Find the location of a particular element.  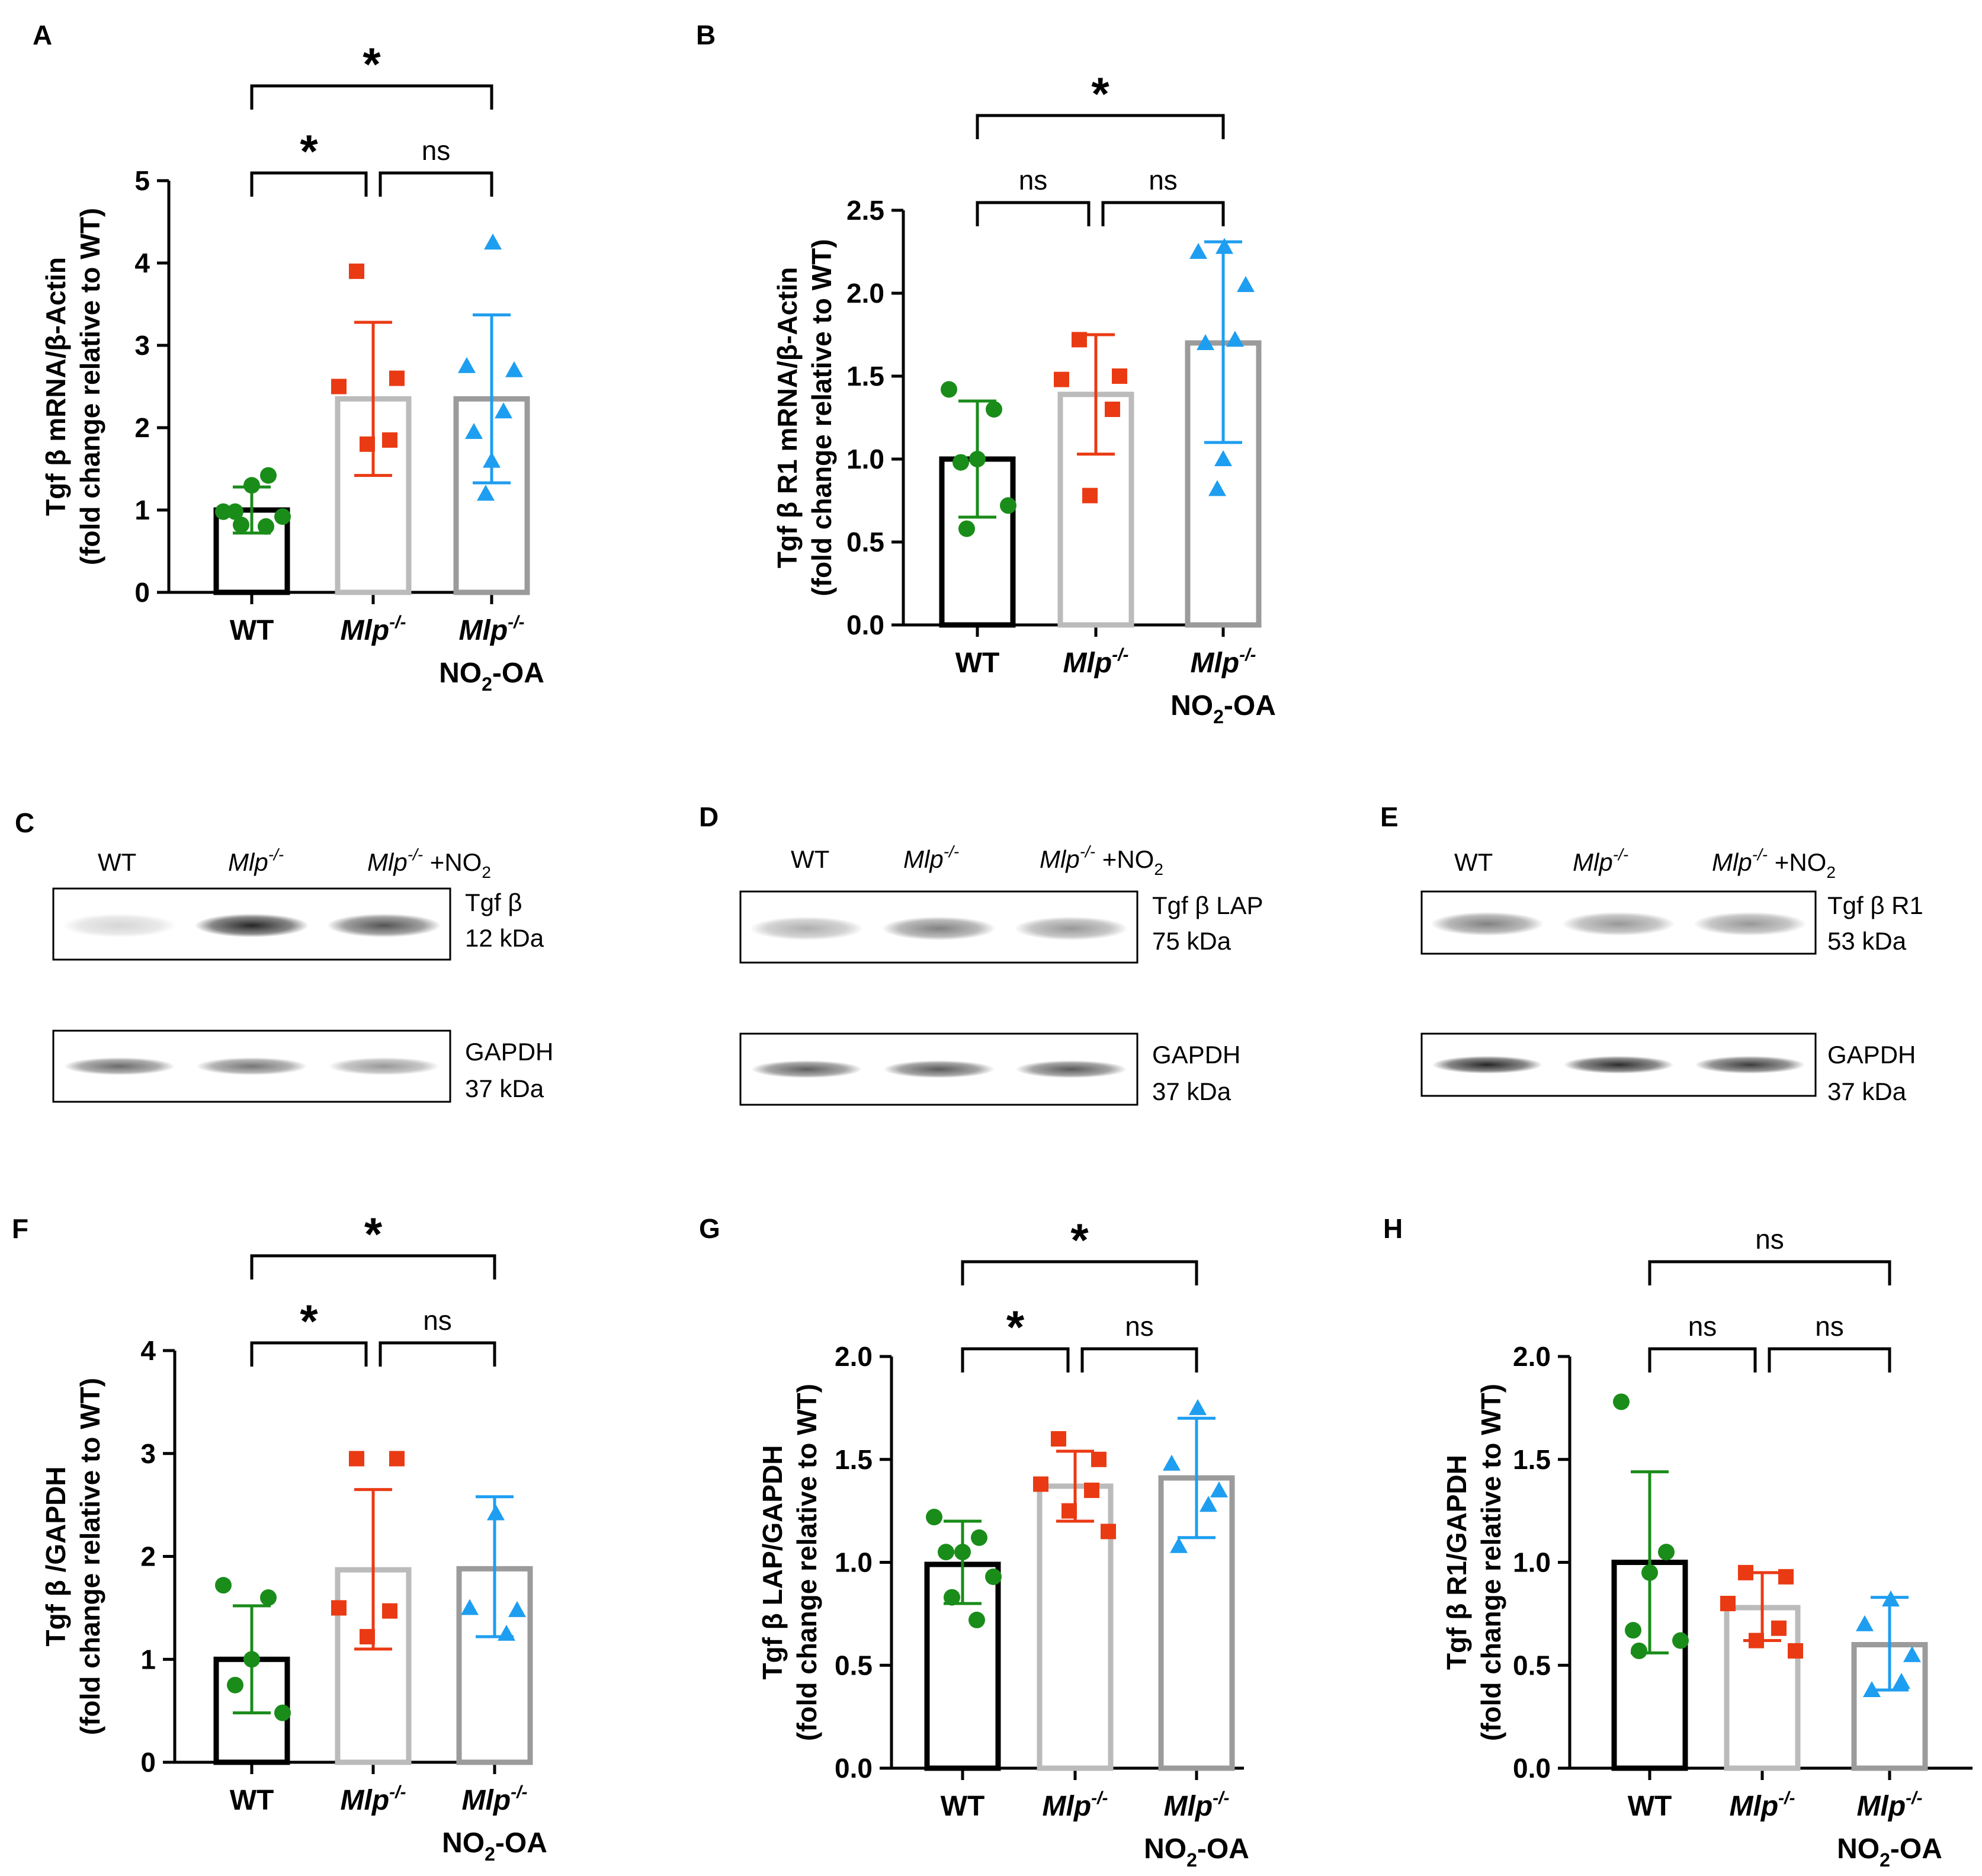

bar is located at coordinates (1075, 1627).